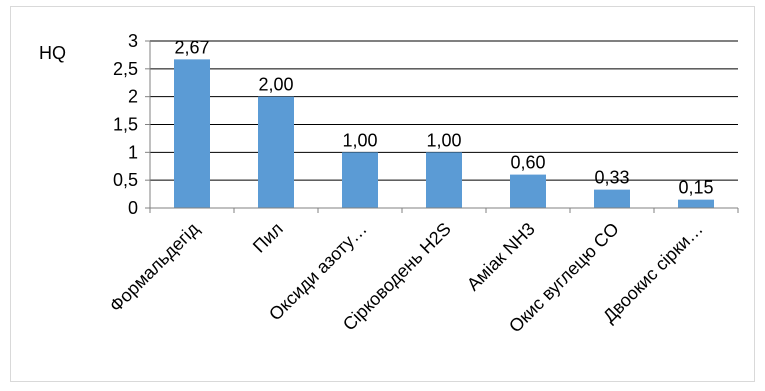 This screenshot has height=391, width=765. Describe the element at coordinates (268, 238) in the screenshot. I see `x-tick-label: Пил` at that location.